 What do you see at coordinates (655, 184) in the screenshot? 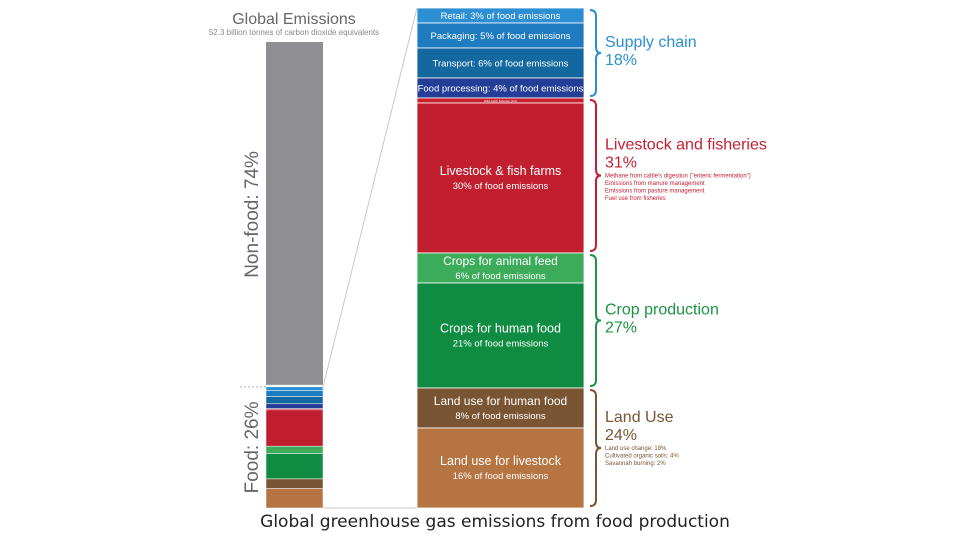
I see `group-note-1-1: Emissions from manure management` at bounding box center [655, 184].